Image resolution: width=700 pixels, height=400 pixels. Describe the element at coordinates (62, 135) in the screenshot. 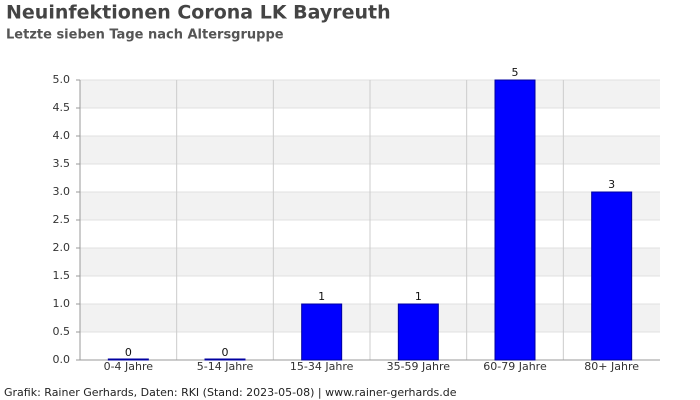

I see `y-tick-label: 4.0` at that location.